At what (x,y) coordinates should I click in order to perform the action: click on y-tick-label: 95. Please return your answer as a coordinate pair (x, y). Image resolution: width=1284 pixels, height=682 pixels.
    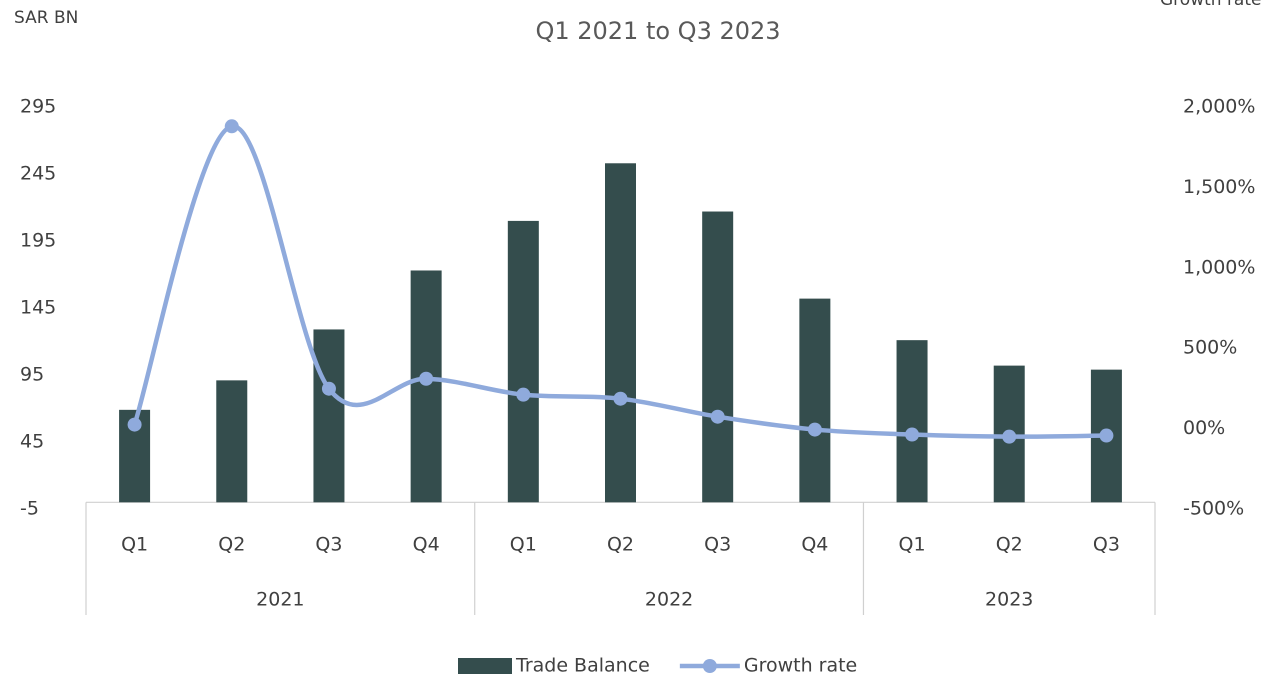
    Looking at the image, I should click on (32, 375).